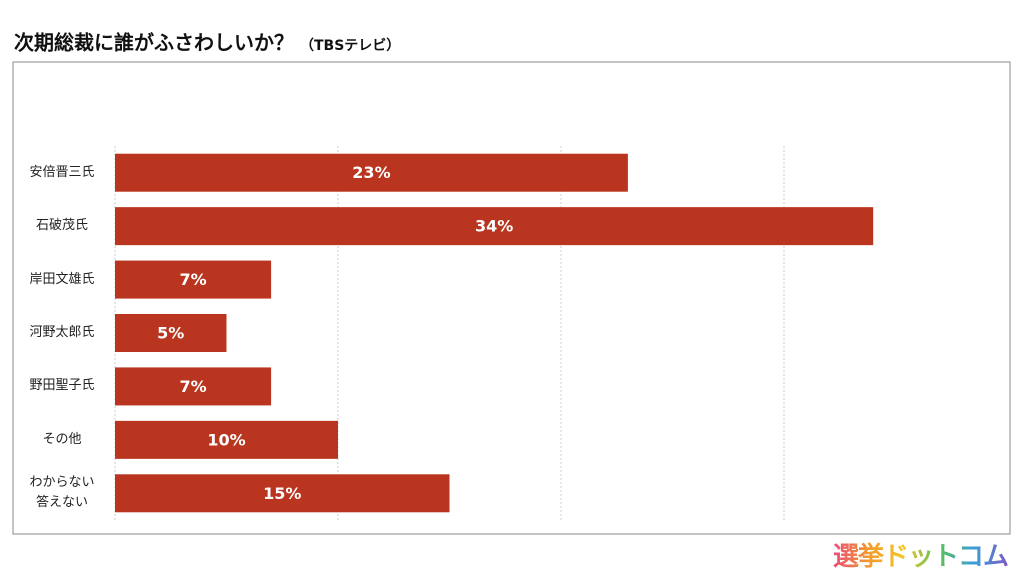 This screenshot has width=1024, height=576. What do you see at coordinates (61, 226) in the screenshot?
I see `y-tick-label: 石破茂氏` at bounding box center [61, 226].